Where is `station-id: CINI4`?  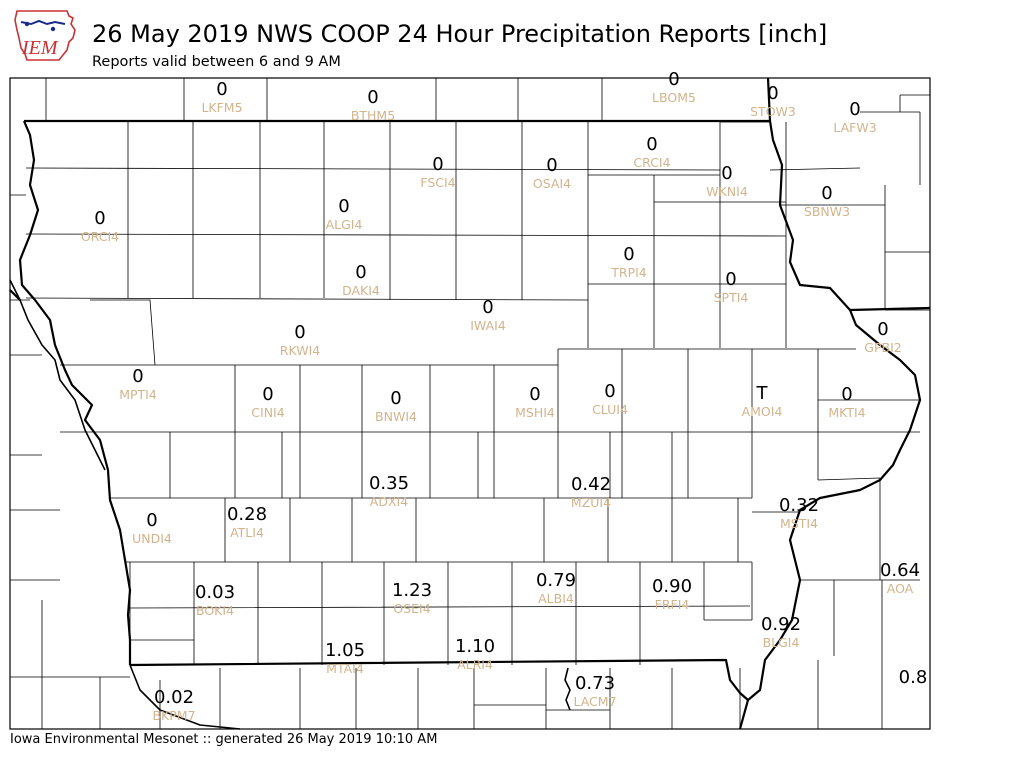
station-id: CINI4 is located at coordinates (267, 412).